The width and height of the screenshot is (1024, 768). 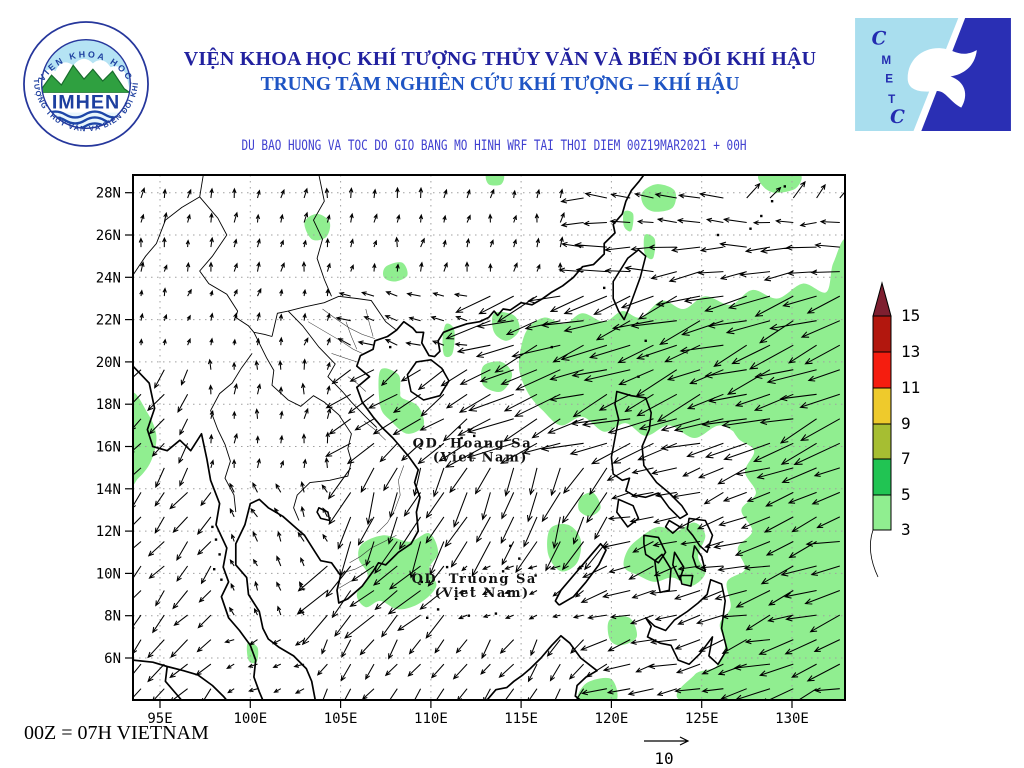 What do you see at coordinates (894, 429) in the screenshot?
I see `colorbar: 3 5 7 9 11 13 15` at bounding box center [894, 429].